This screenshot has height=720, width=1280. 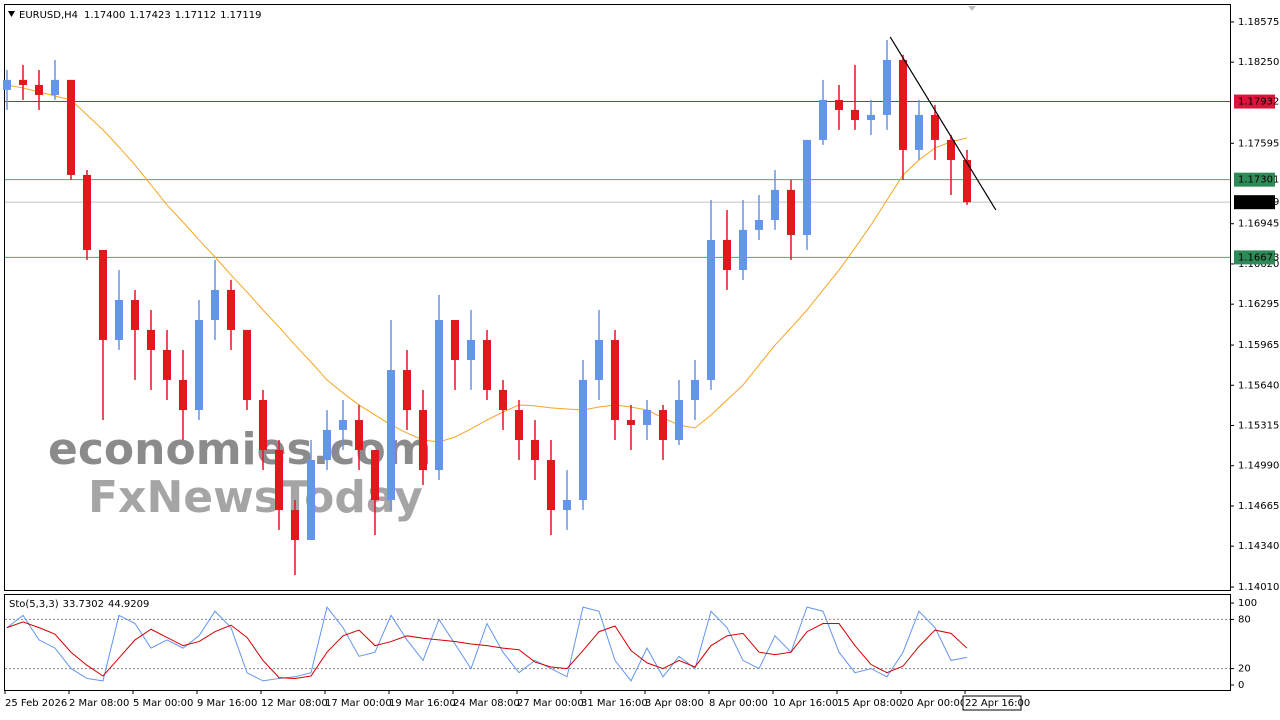 I want to click on y-tick-label: 1.18575, so click(x=1258, y=22).